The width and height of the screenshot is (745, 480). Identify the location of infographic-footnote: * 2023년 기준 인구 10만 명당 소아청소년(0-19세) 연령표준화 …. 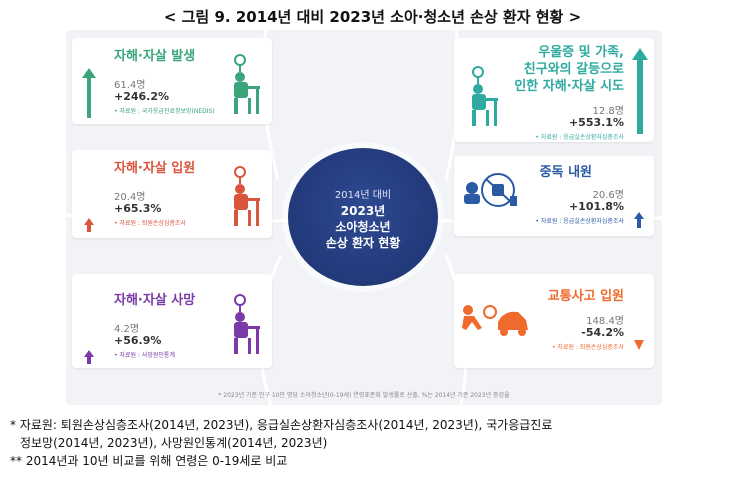
(364, 395).